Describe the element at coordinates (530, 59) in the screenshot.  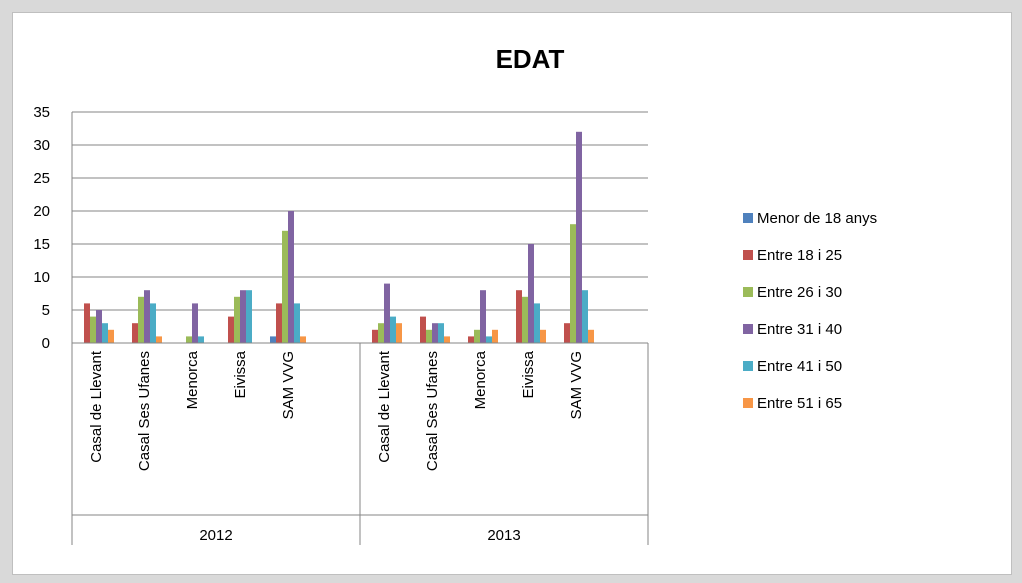
I see `chart-title: EDAT` at that location.